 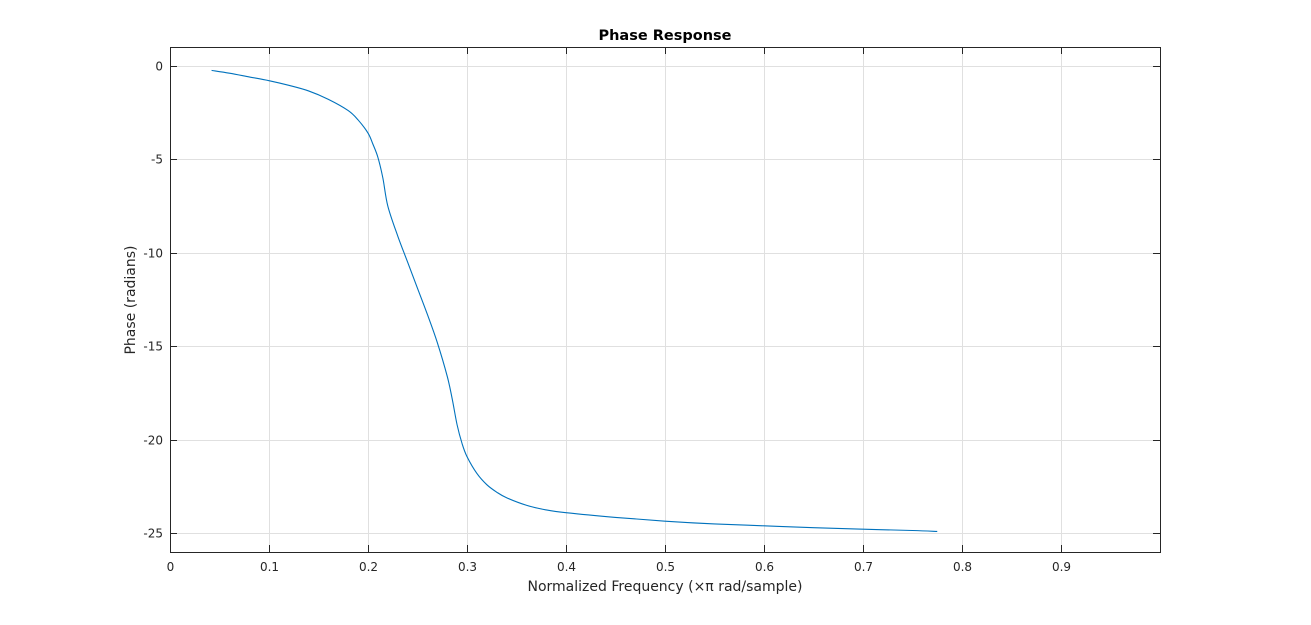 What do you see at coordinates (153, 441) in the screenshot?
I see `y-tick-label: -20` at bounding box center [153, 441].